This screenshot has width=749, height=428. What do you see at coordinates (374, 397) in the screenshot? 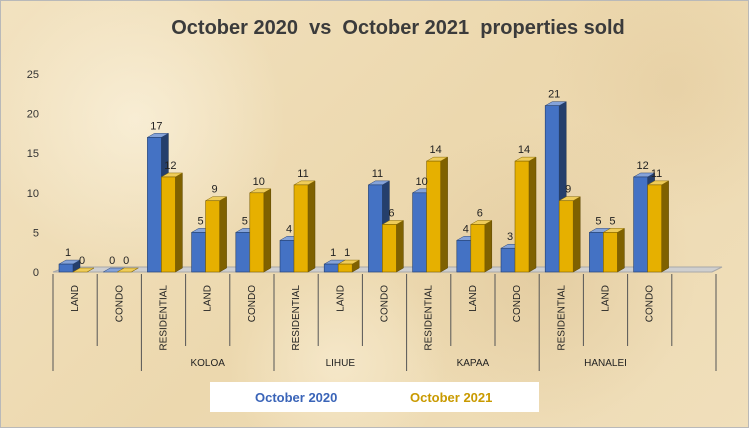
I see `legend: October 2020 October 2021` at bounding box center [374, 397].